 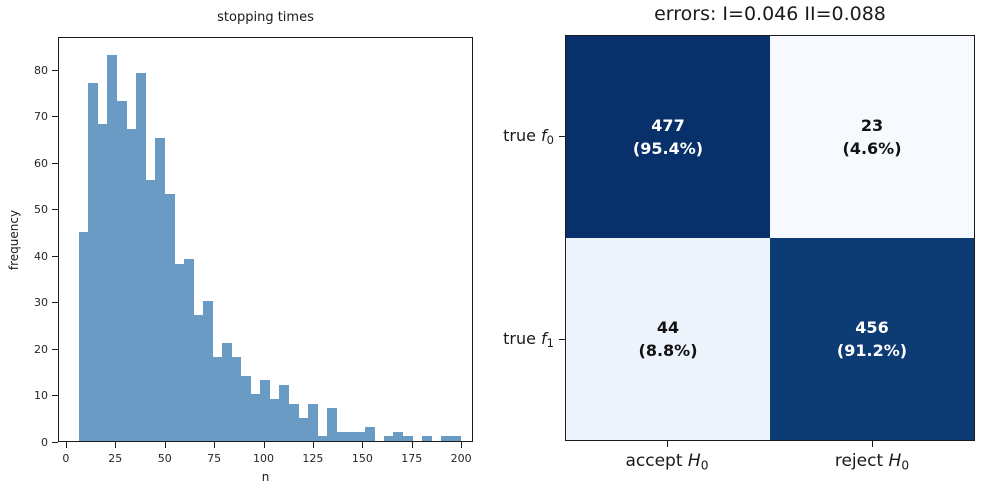 I want to click on matrix-cell-r1c0: 44 (8.8%), so click(x=668, y=339).